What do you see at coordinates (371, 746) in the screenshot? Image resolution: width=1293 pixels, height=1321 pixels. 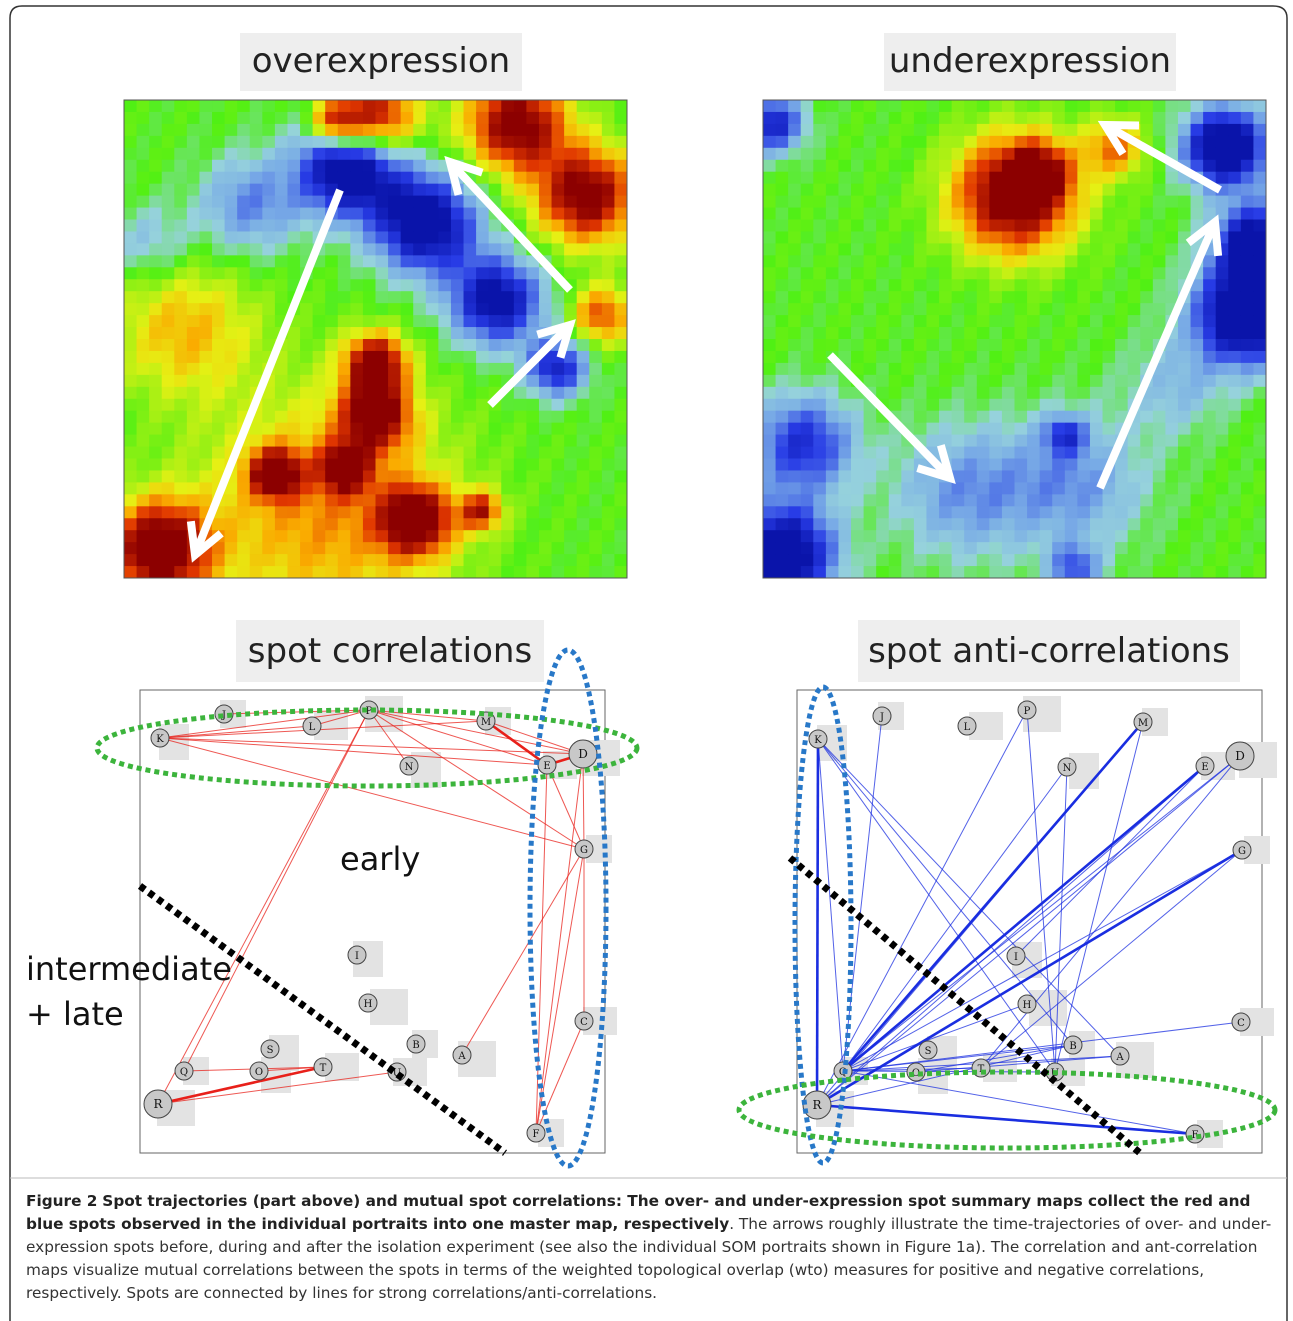 I see `edge` at bounding box center [371, 746].